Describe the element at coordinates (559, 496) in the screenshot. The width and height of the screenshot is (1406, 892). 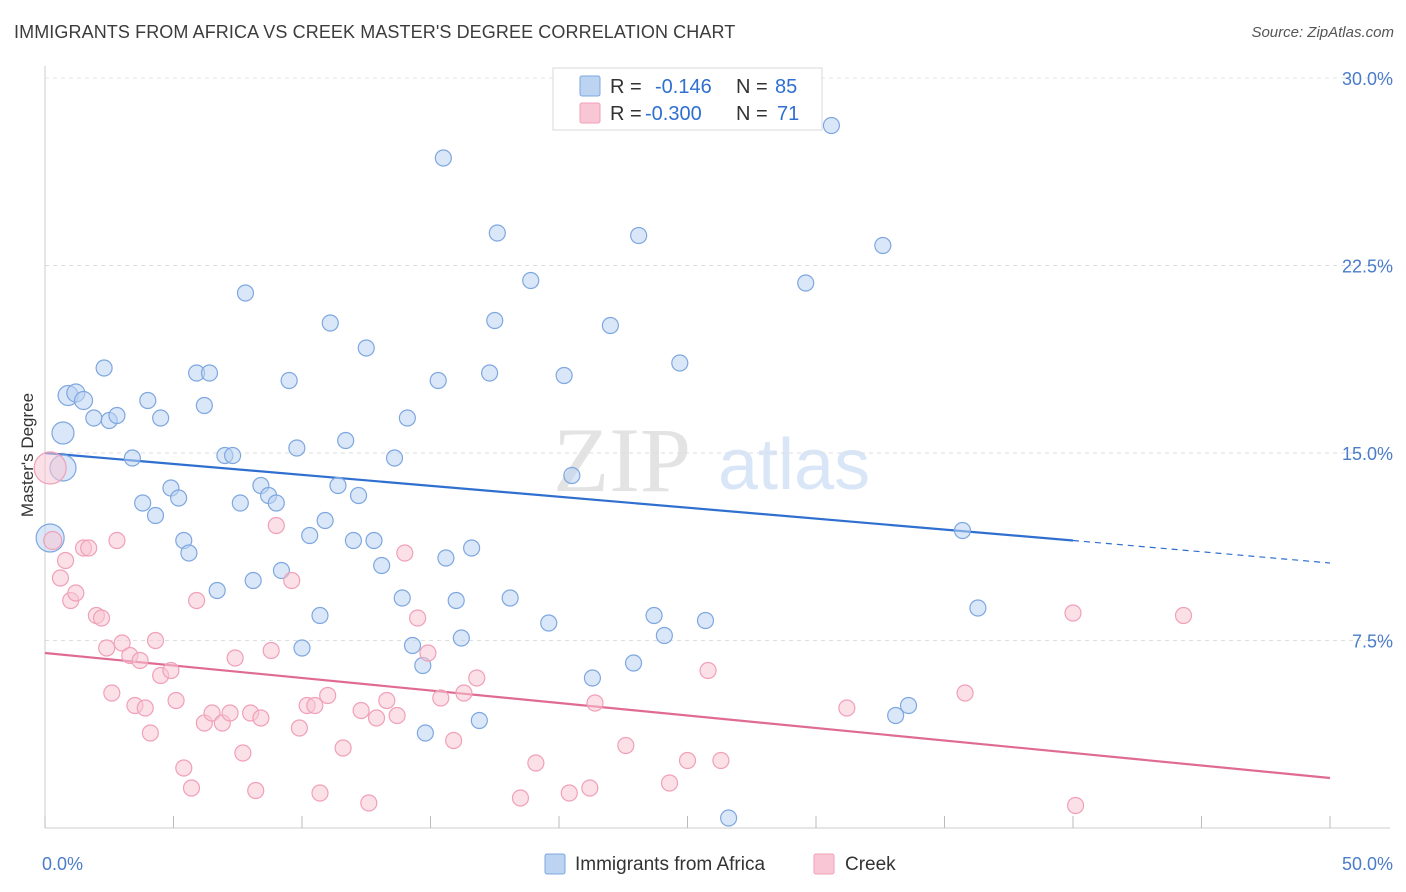
I see `trend-line-africa` at that location.